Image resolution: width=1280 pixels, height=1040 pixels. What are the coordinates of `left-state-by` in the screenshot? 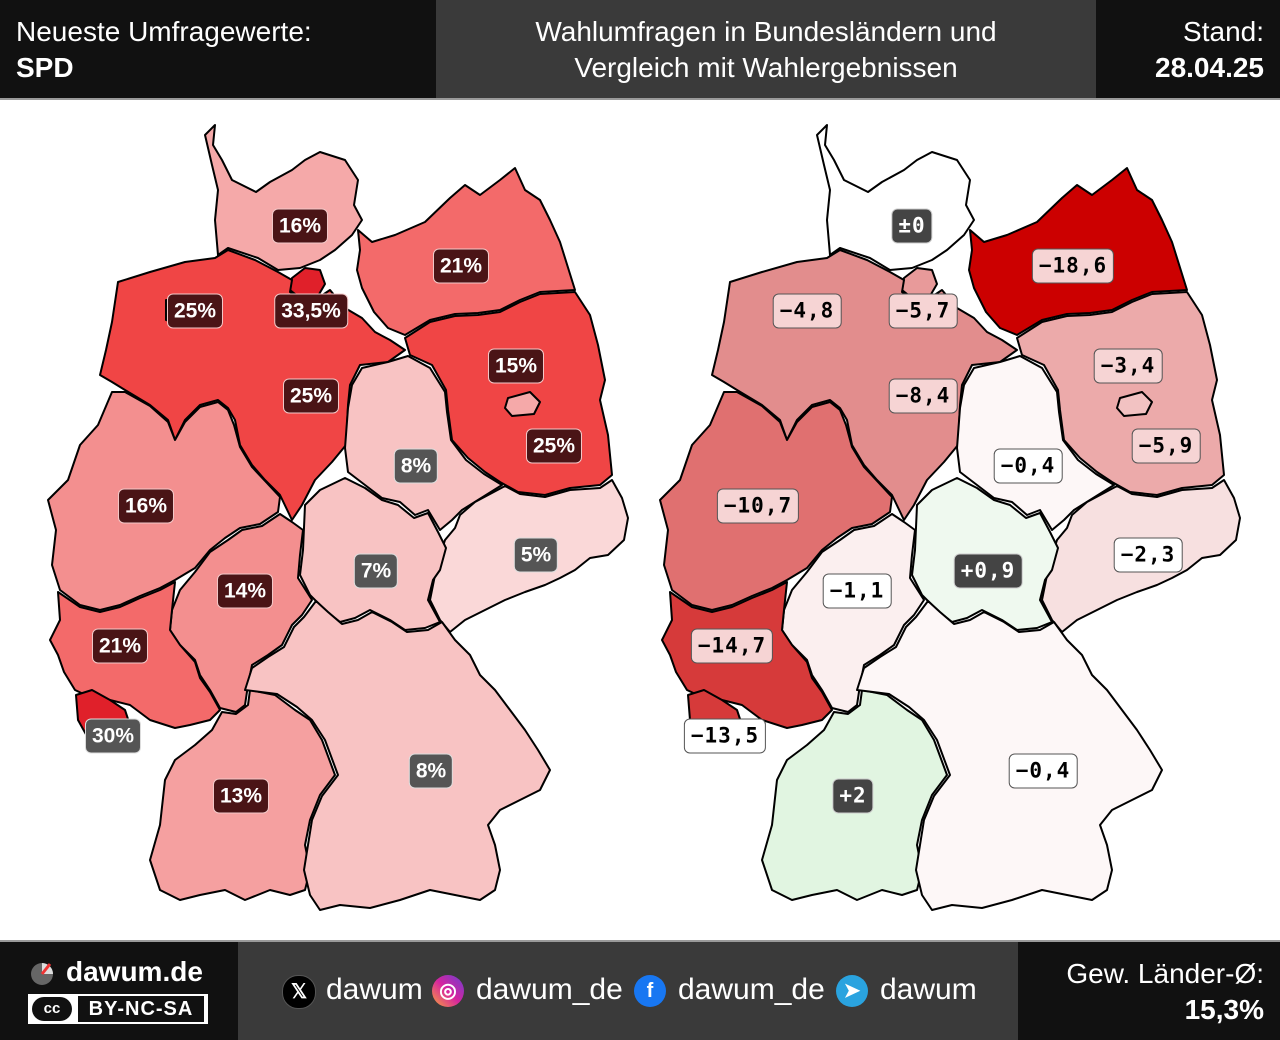 It's located at (397, 755).